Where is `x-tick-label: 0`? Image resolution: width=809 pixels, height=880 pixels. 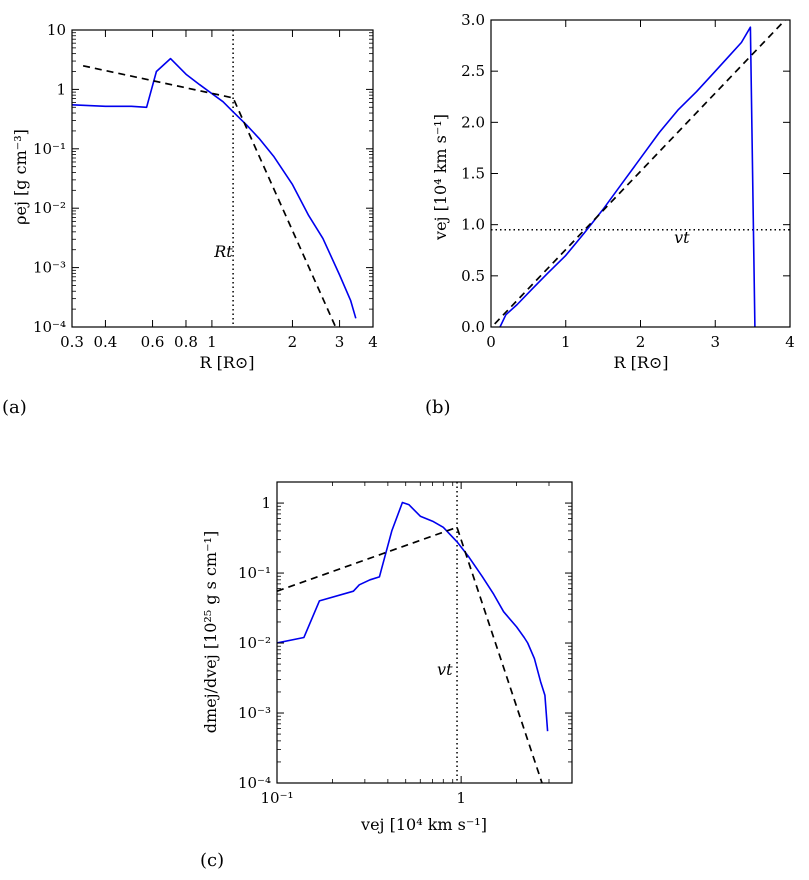 x-tick-label: 0 is located at coordinates (491, 342).